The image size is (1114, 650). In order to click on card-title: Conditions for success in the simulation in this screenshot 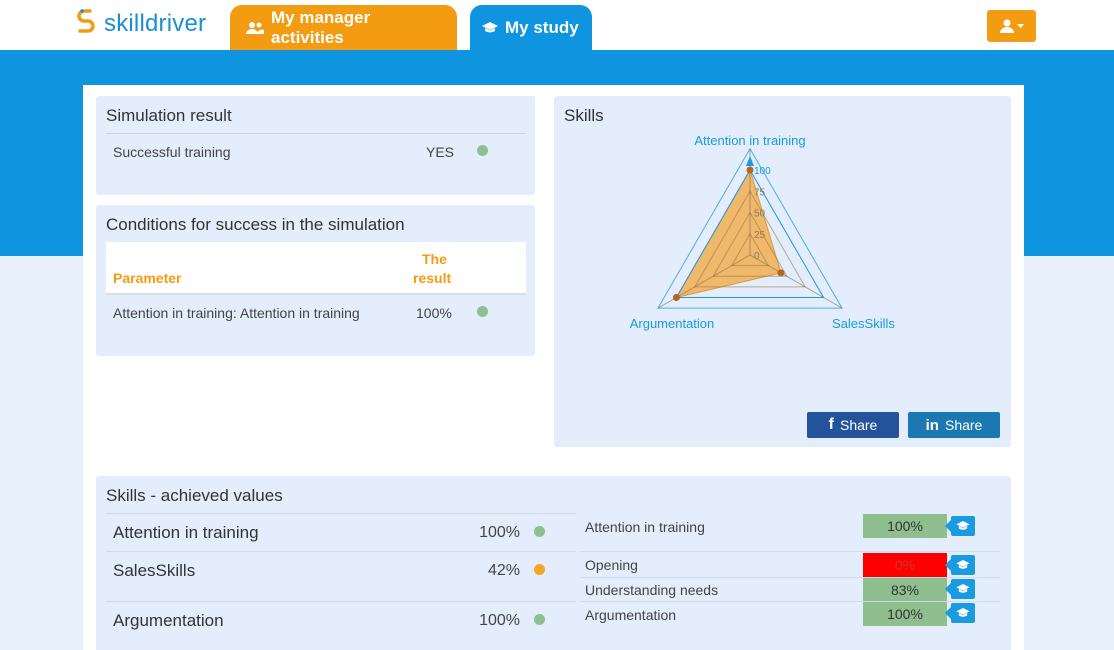, I will do `click(255, 224)`.